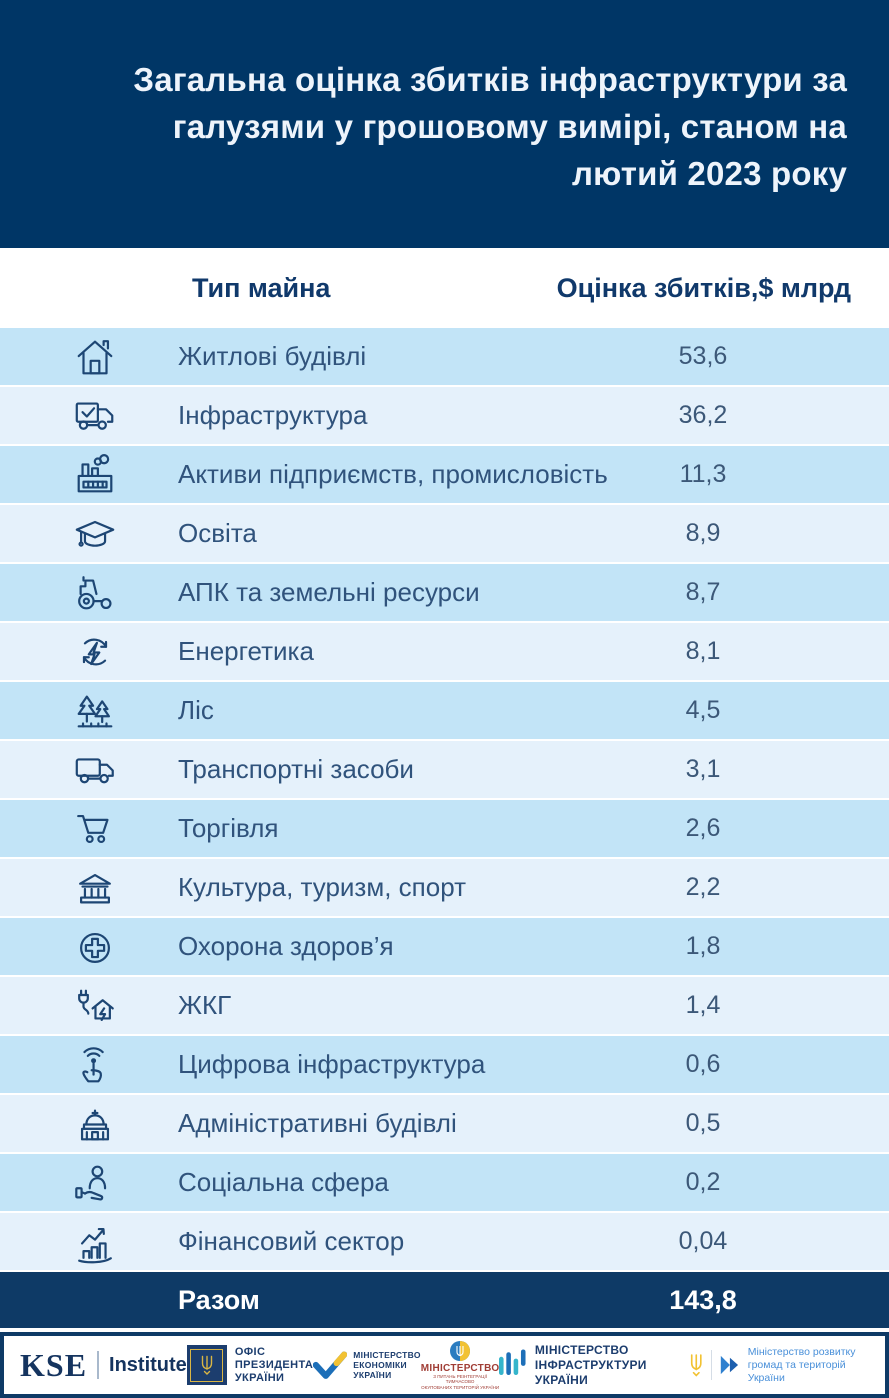  What do you see at coordinates (703, 1005) in the screenshot?
I see `row-value: 1,4` at bounding box center [703, 1005].